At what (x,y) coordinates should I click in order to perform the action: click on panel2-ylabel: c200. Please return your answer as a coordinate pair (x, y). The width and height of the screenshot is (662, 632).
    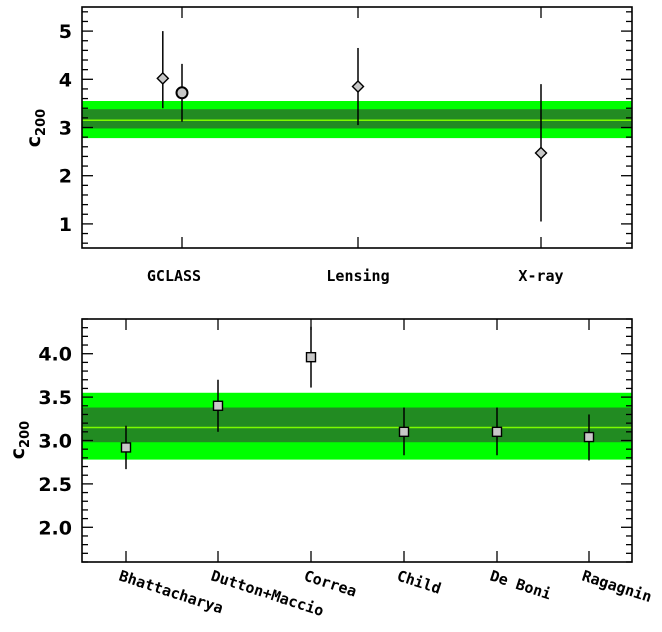
    Looking at the image, I should click on (20, 440).